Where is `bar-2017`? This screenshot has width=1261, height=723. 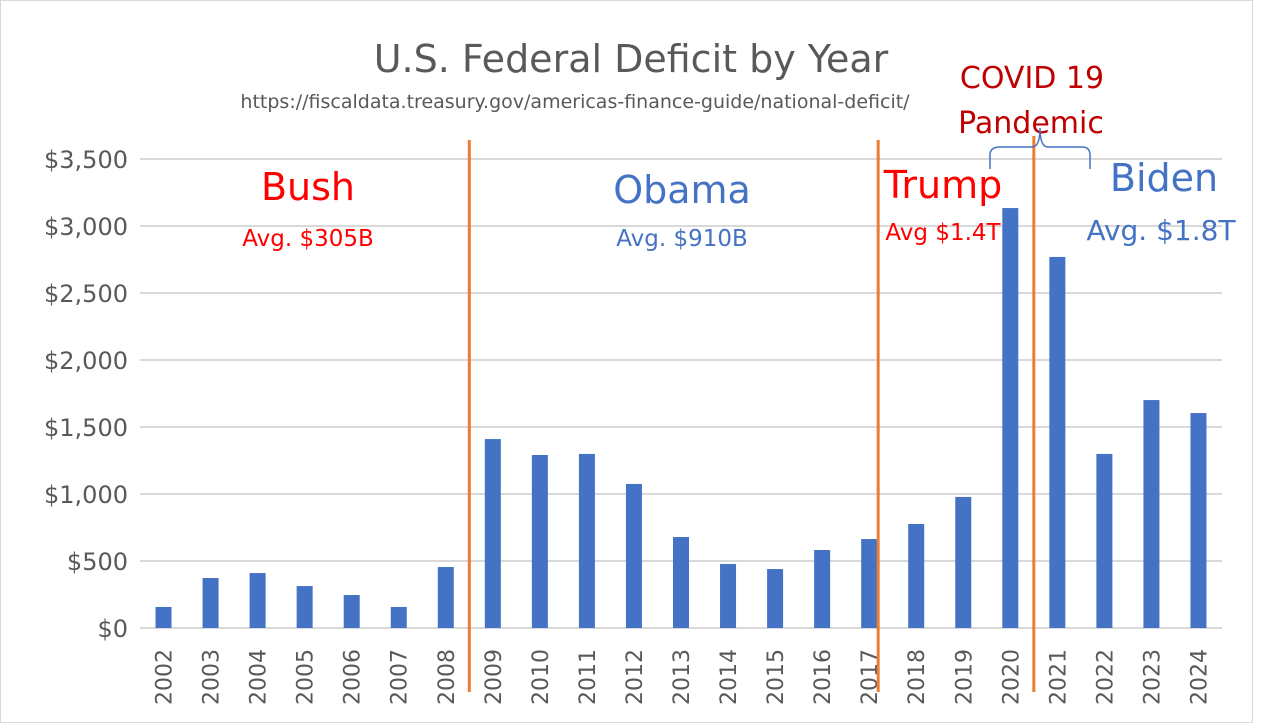 bar-2017 is located at coordinates (869, 583).